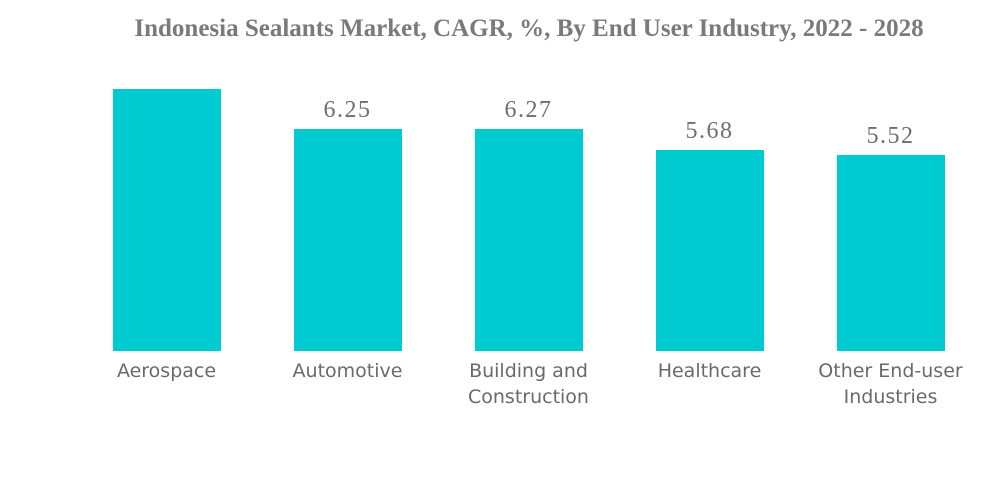 The width and height of the screenshot is (1000, 483). I want to click on value-label-other-end-user-industries: 5.52, so click(890, 136).